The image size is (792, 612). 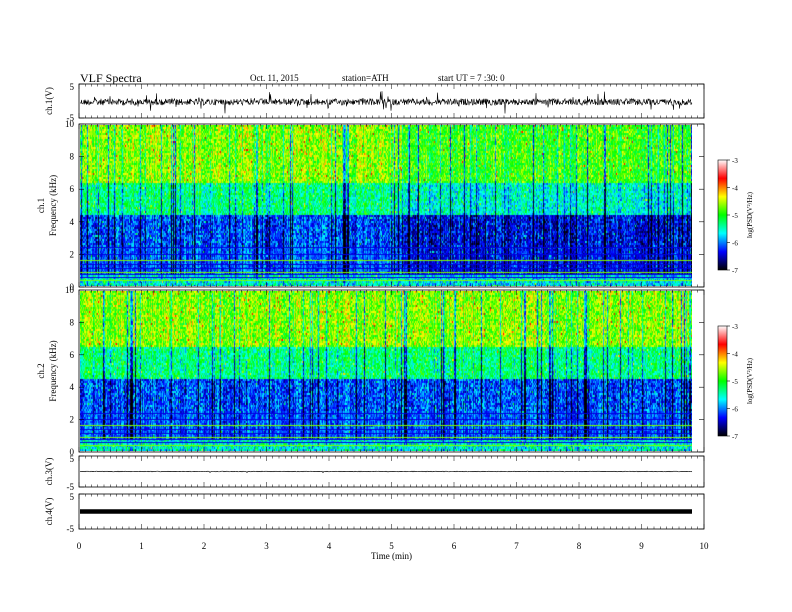 I want to click on x-tick-label: 8, so click(x=579, y=546).